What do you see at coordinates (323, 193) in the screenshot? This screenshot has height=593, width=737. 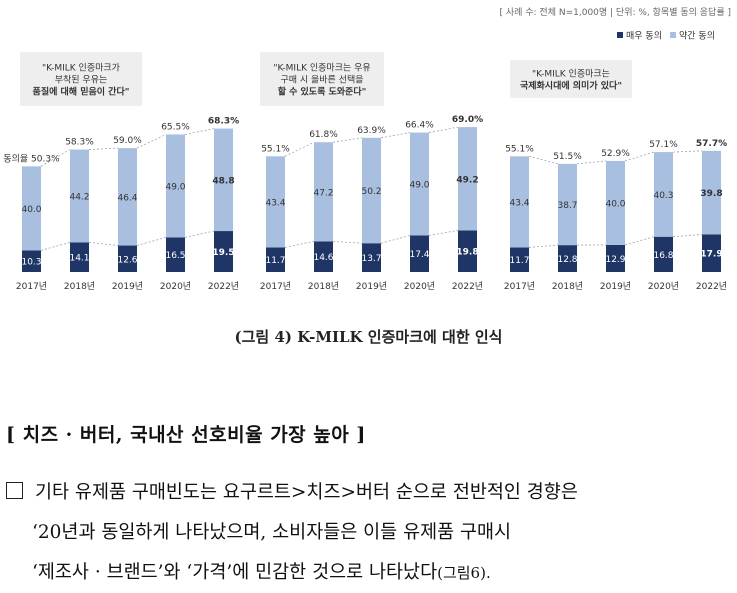 I see `label-mild-agree: 47.2` at bounding box center [323, 193].